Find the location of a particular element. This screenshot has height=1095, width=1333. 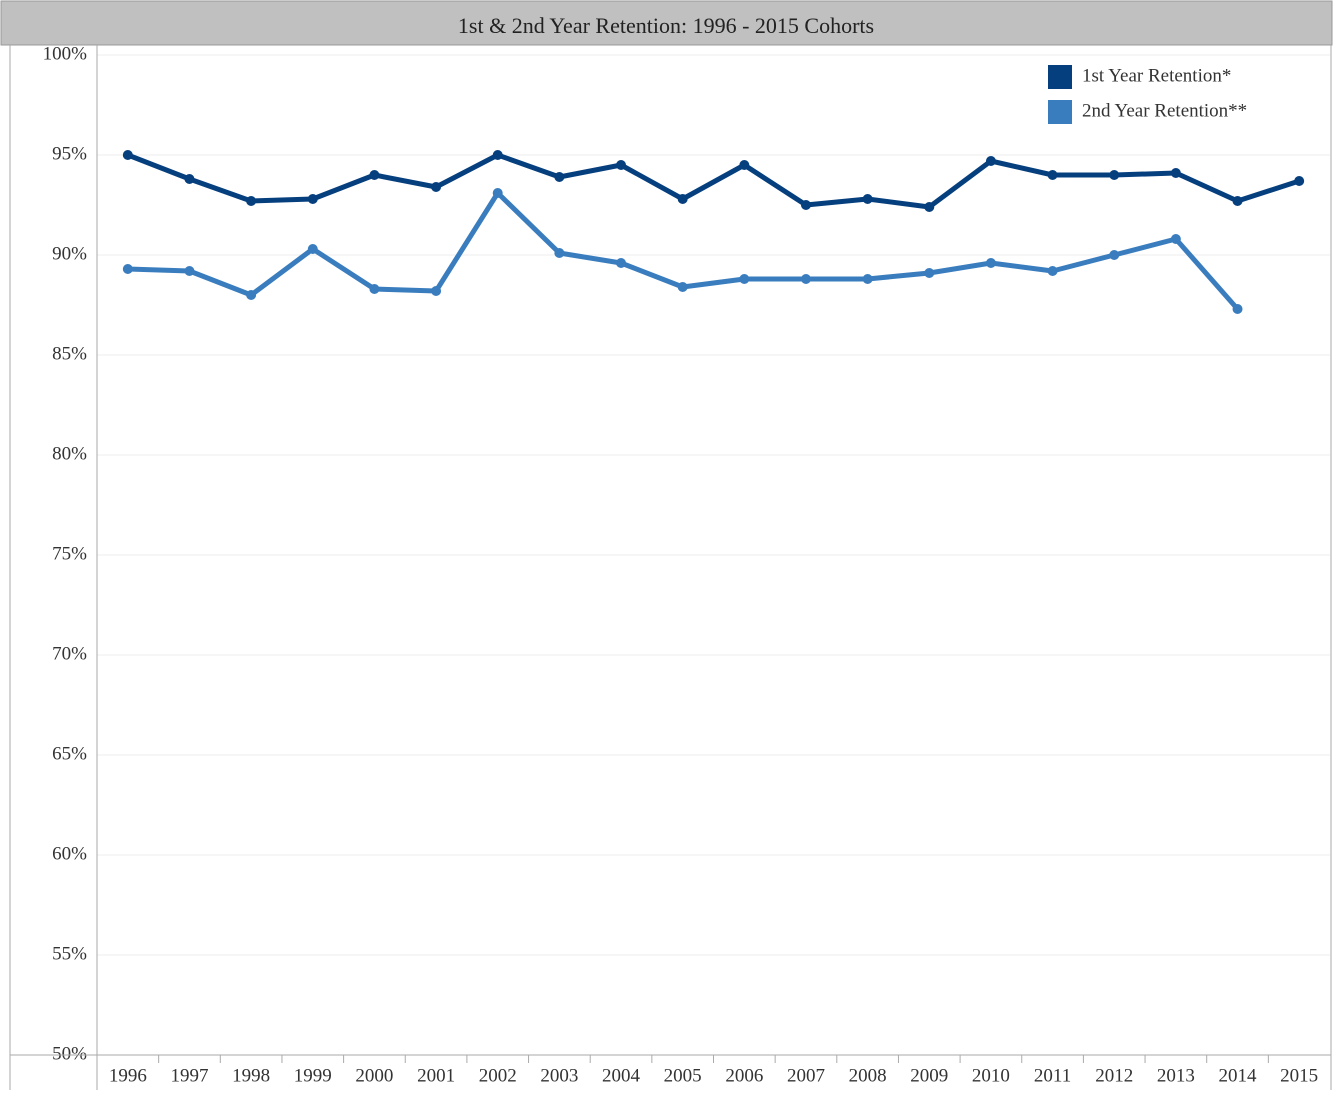

y-tick-label: 85% is located at coordinates (69, 353).